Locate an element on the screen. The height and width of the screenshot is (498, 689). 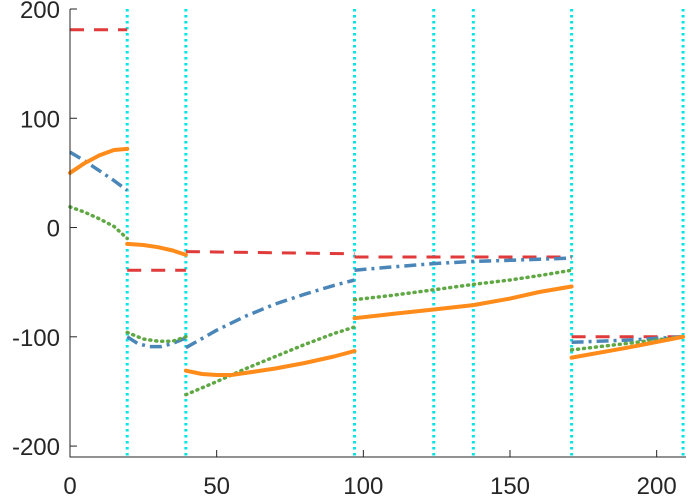
x-tick-label: 50 is located at coordinates (216, 485).